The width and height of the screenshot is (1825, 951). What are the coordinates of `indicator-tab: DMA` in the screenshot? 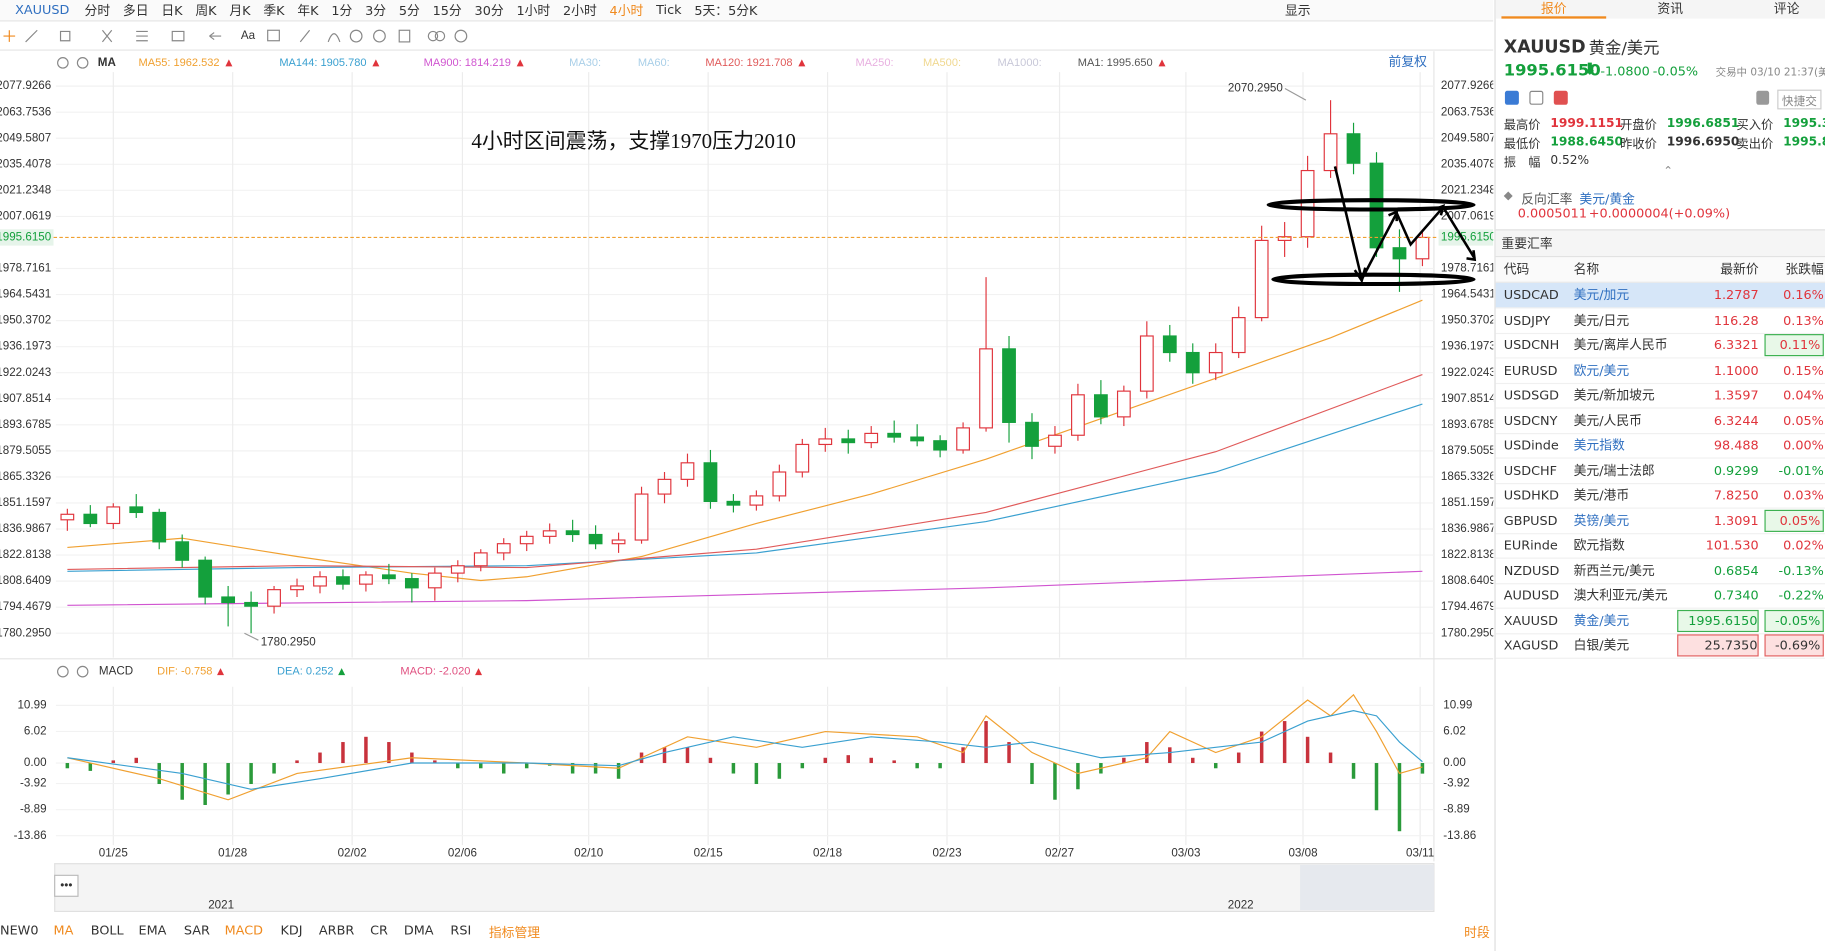 It's located at (418, 931).